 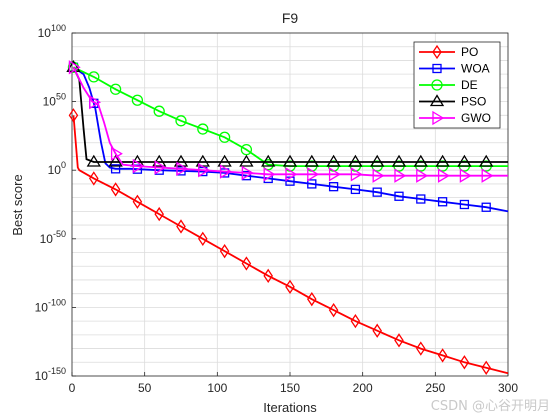 I want to click on y-tick-label: 1050, so click(x=54, y=100).